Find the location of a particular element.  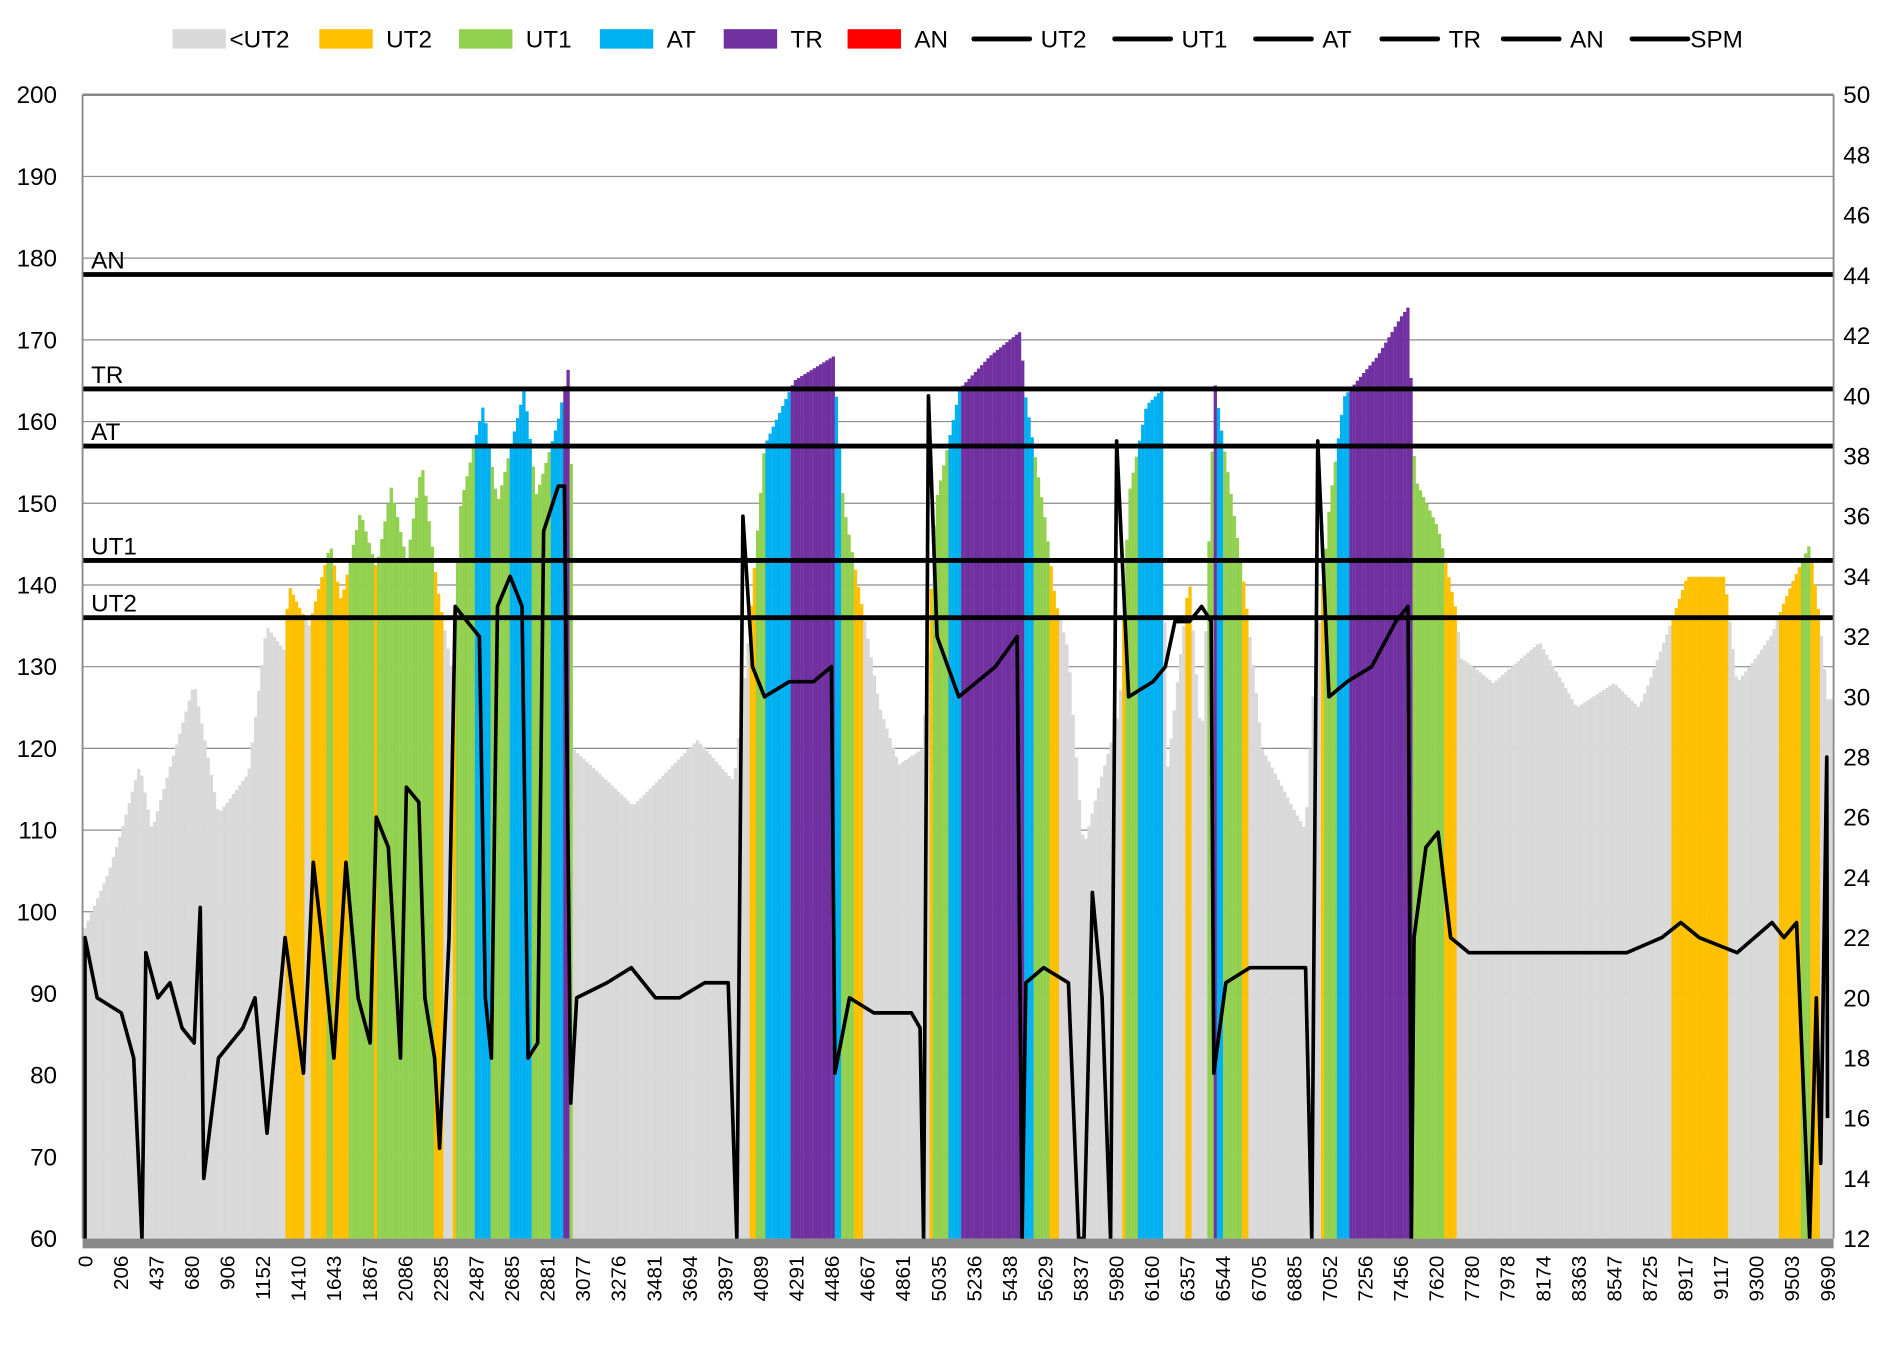

zone-label-an: AN is located at coordinates (108, 260).